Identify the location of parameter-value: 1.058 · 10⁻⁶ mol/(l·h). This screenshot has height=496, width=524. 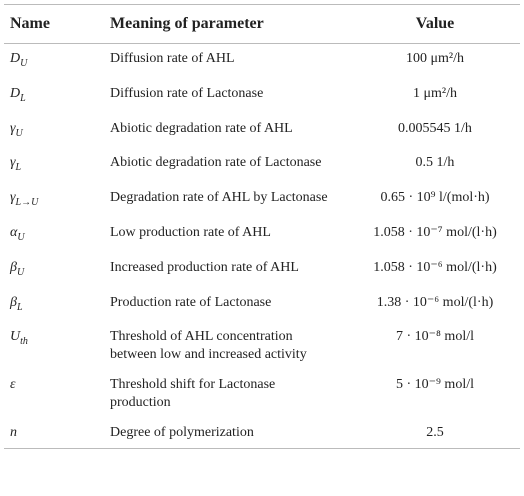
(435, 267).